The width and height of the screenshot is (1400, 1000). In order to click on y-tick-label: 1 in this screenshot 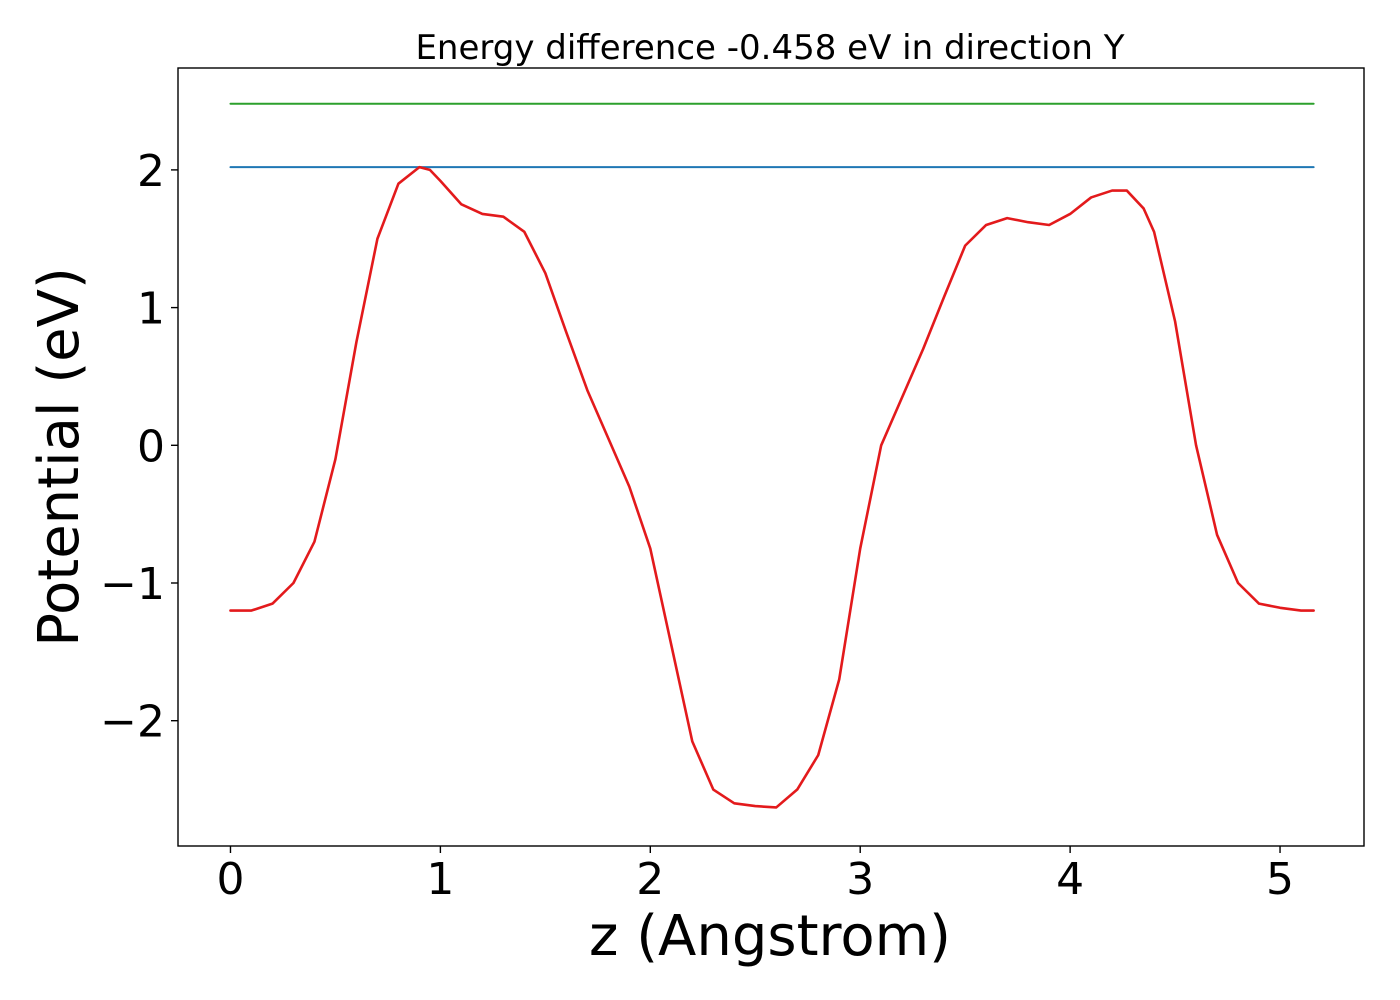, I will do `click(151, 309)`.